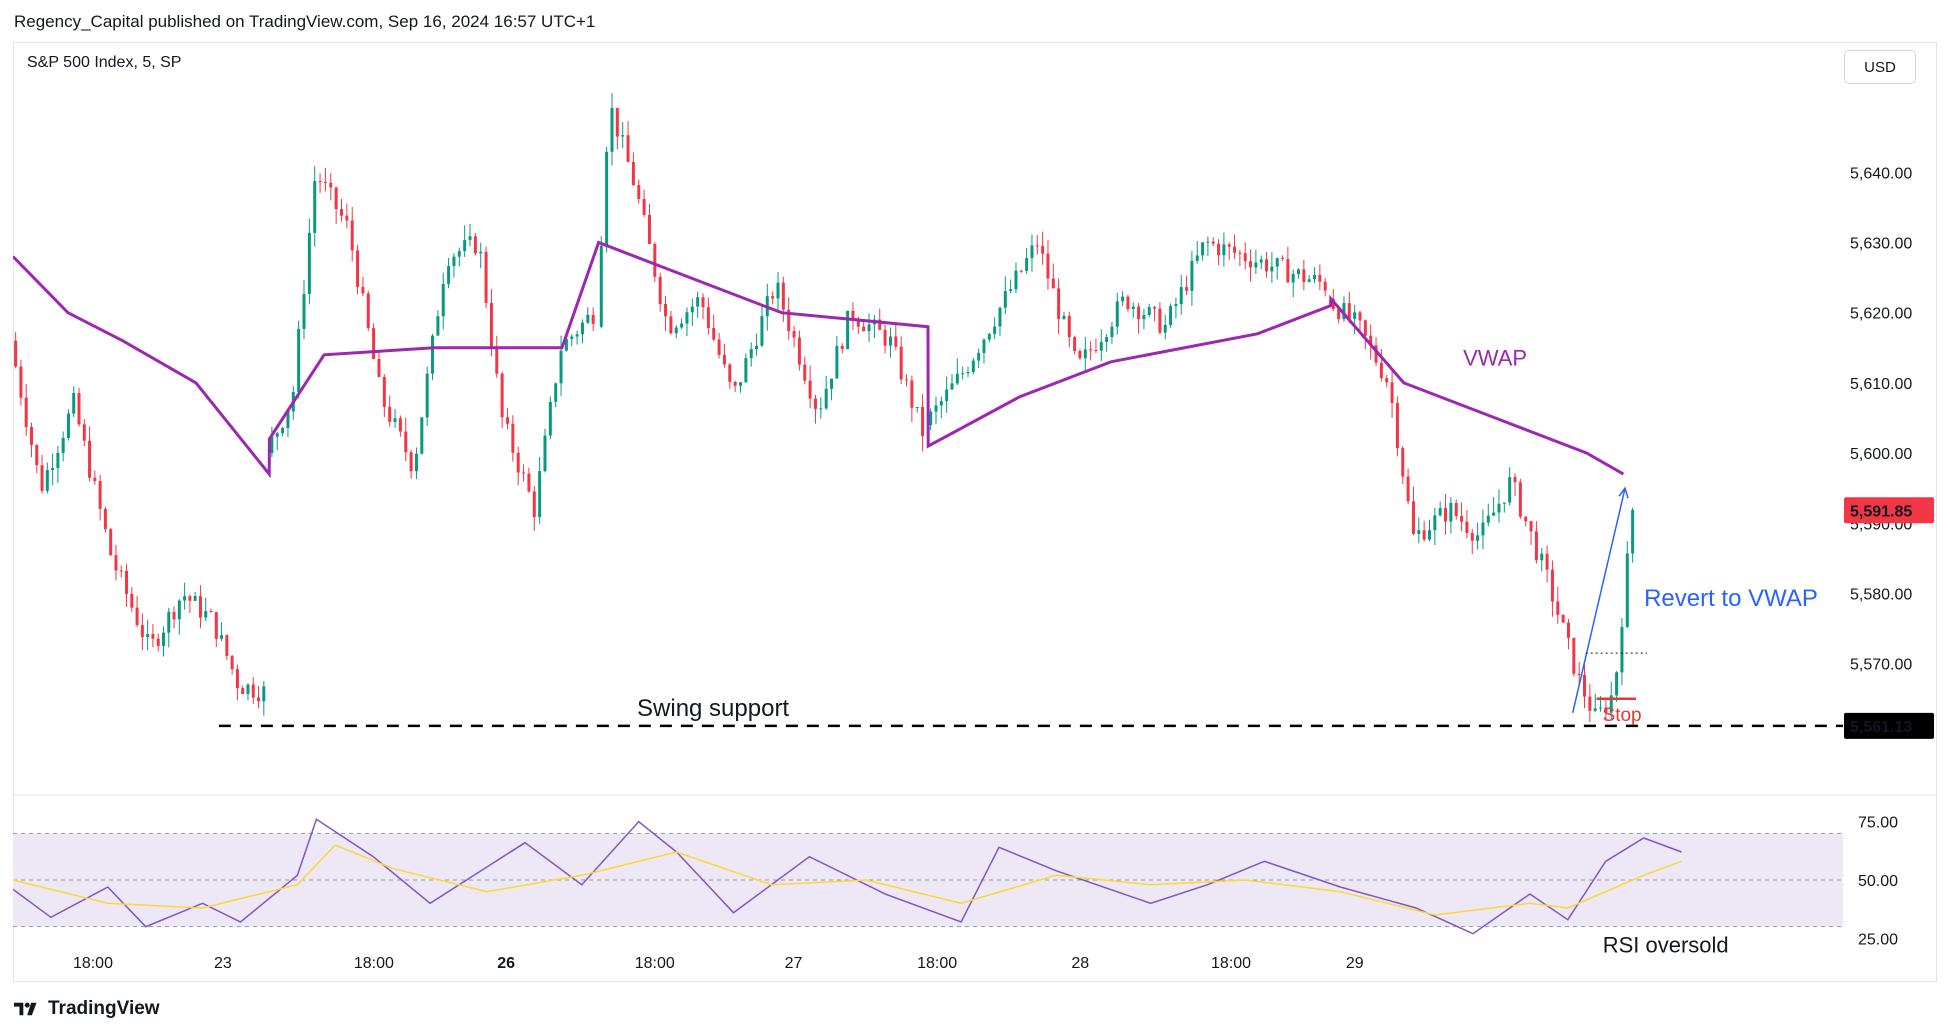  I want to click on last-price-badge, so click(1889, 510).